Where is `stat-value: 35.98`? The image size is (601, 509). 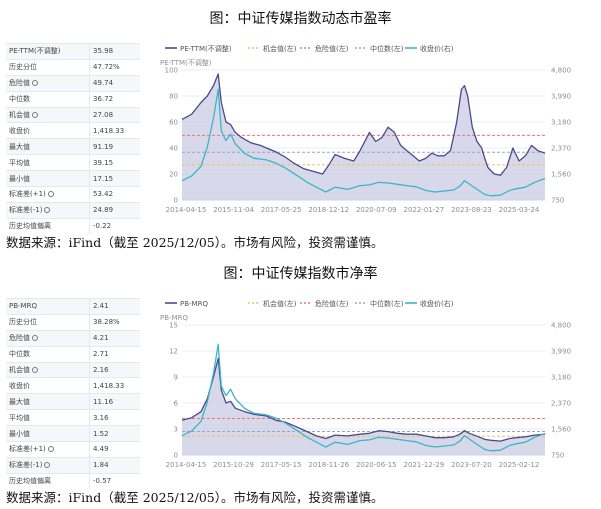
stat-value: 35.98 is located at coordinates (114, 51).